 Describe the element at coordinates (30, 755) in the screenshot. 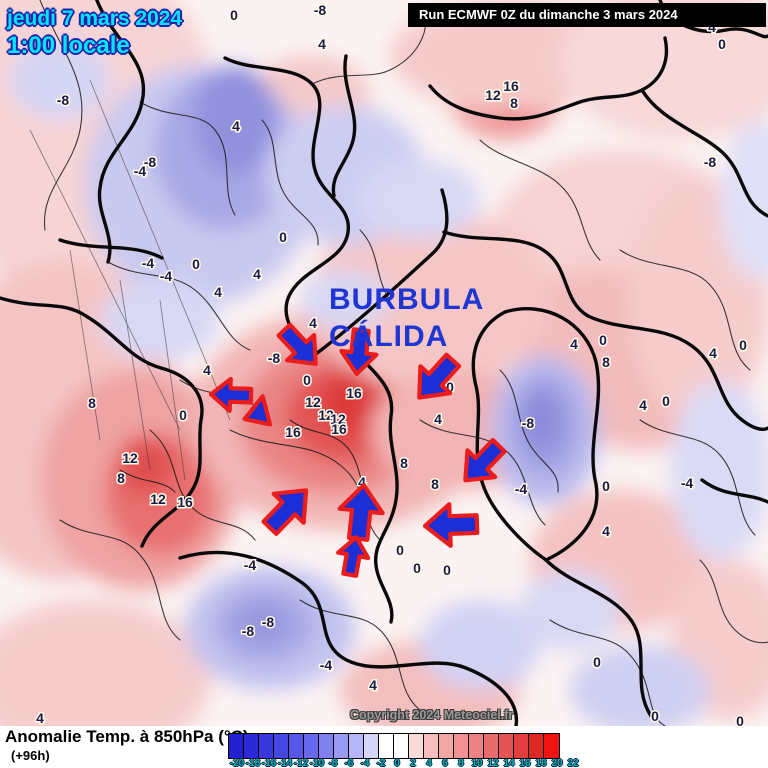

I see `legend-forecast-hour: (+96h)` at that location.